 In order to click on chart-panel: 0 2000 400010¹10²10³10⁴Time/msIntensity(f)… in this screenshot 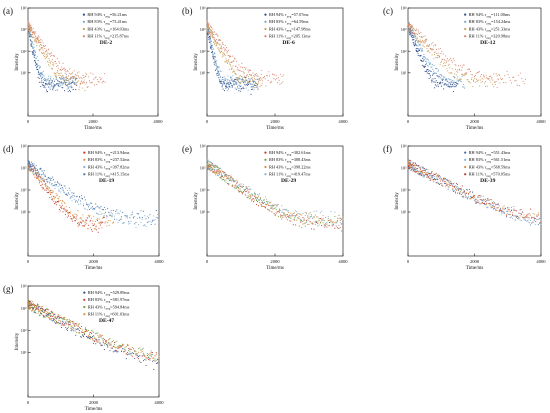, I will do `click(464, 207)`.